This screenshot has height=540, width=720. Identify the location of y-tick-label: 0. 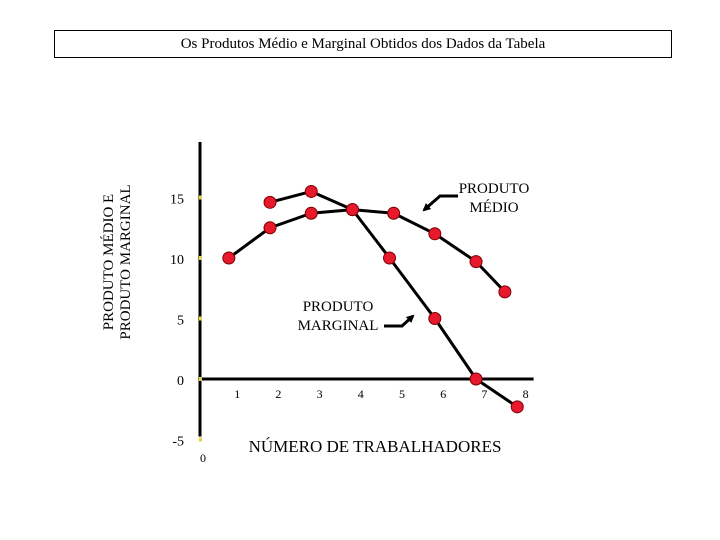
(180, 381).